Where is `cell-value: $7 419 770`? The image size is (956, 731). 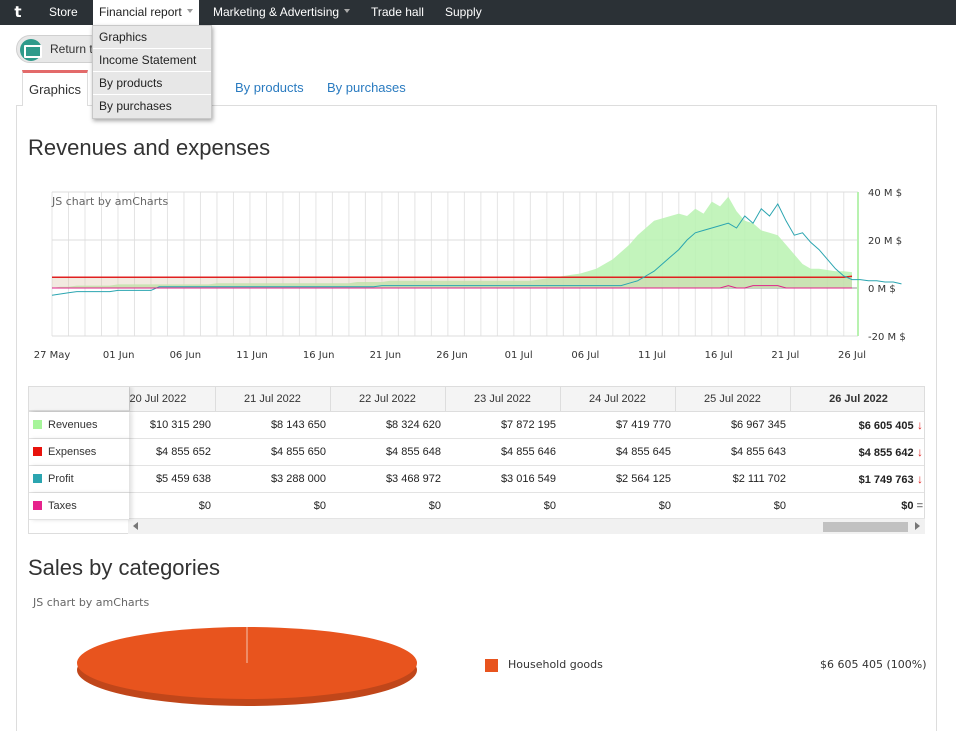 cell-value: $7 419 770 is located at coordinates (643, 424).